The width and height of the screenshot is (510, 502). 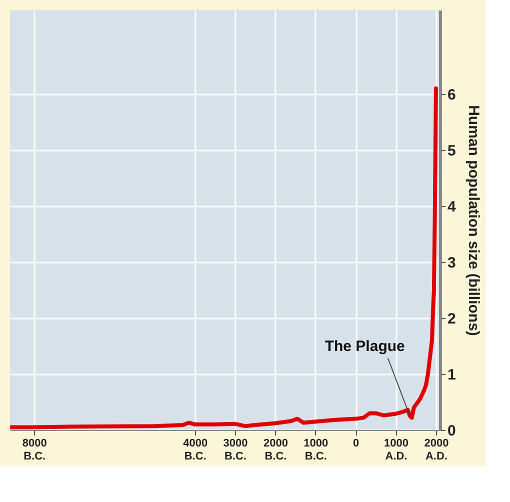 What do you see at coordinates (452, 431) in the screenshot?
I see `y-tick-label: 0` at bounding box center [452, 431].